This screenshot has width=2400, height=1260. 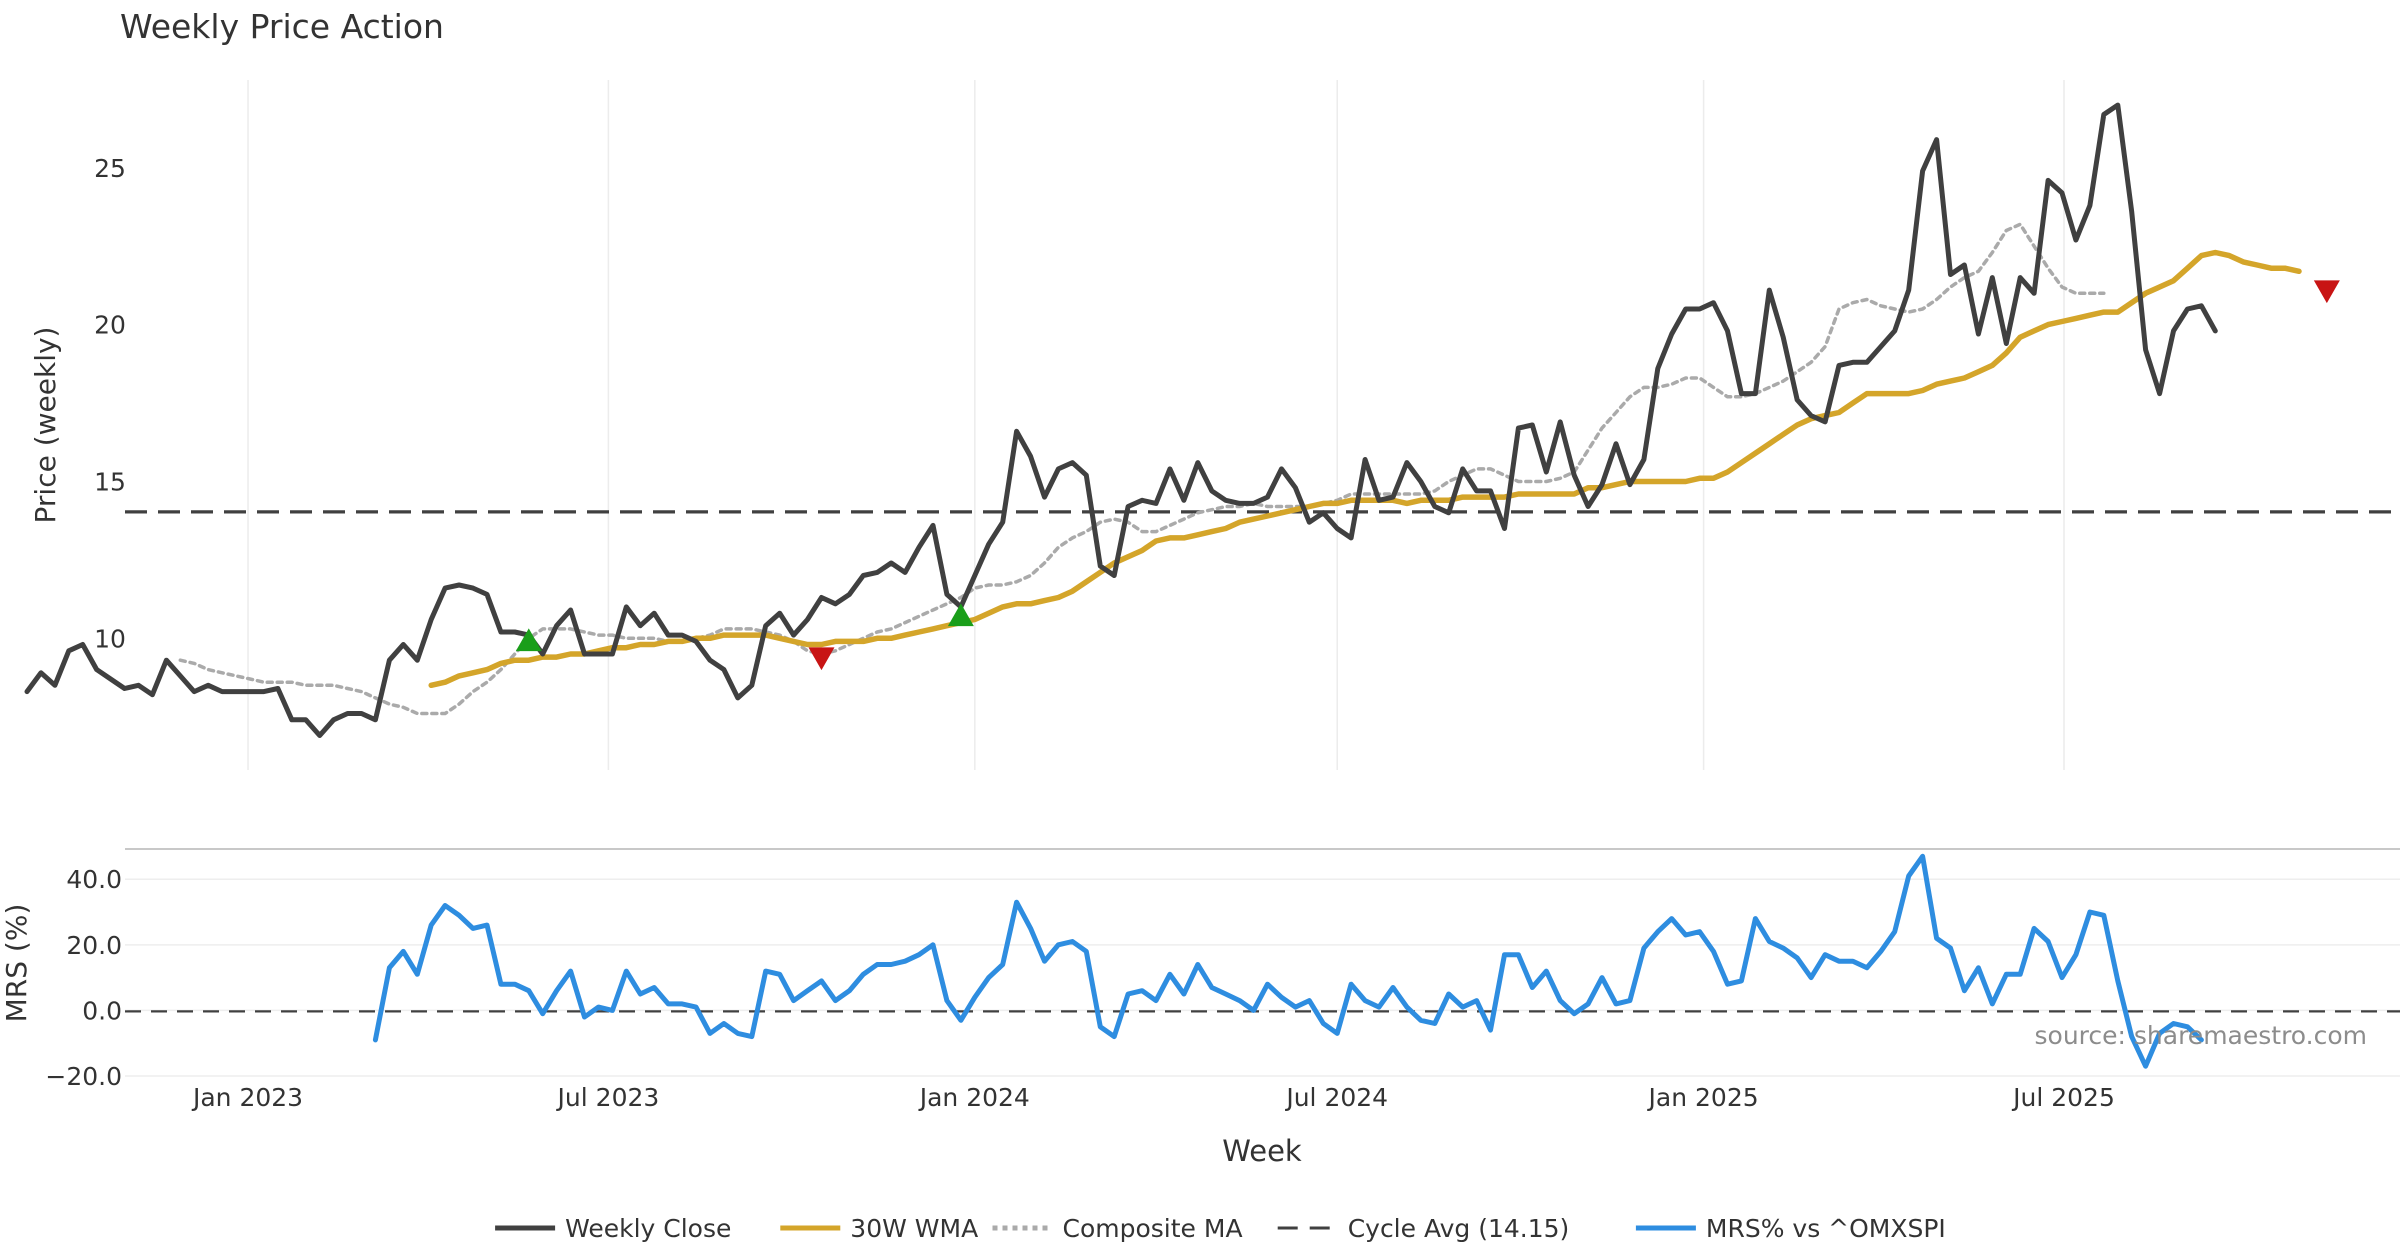 I want to click on price-y-tick: 15, so click(x=110, y=481).